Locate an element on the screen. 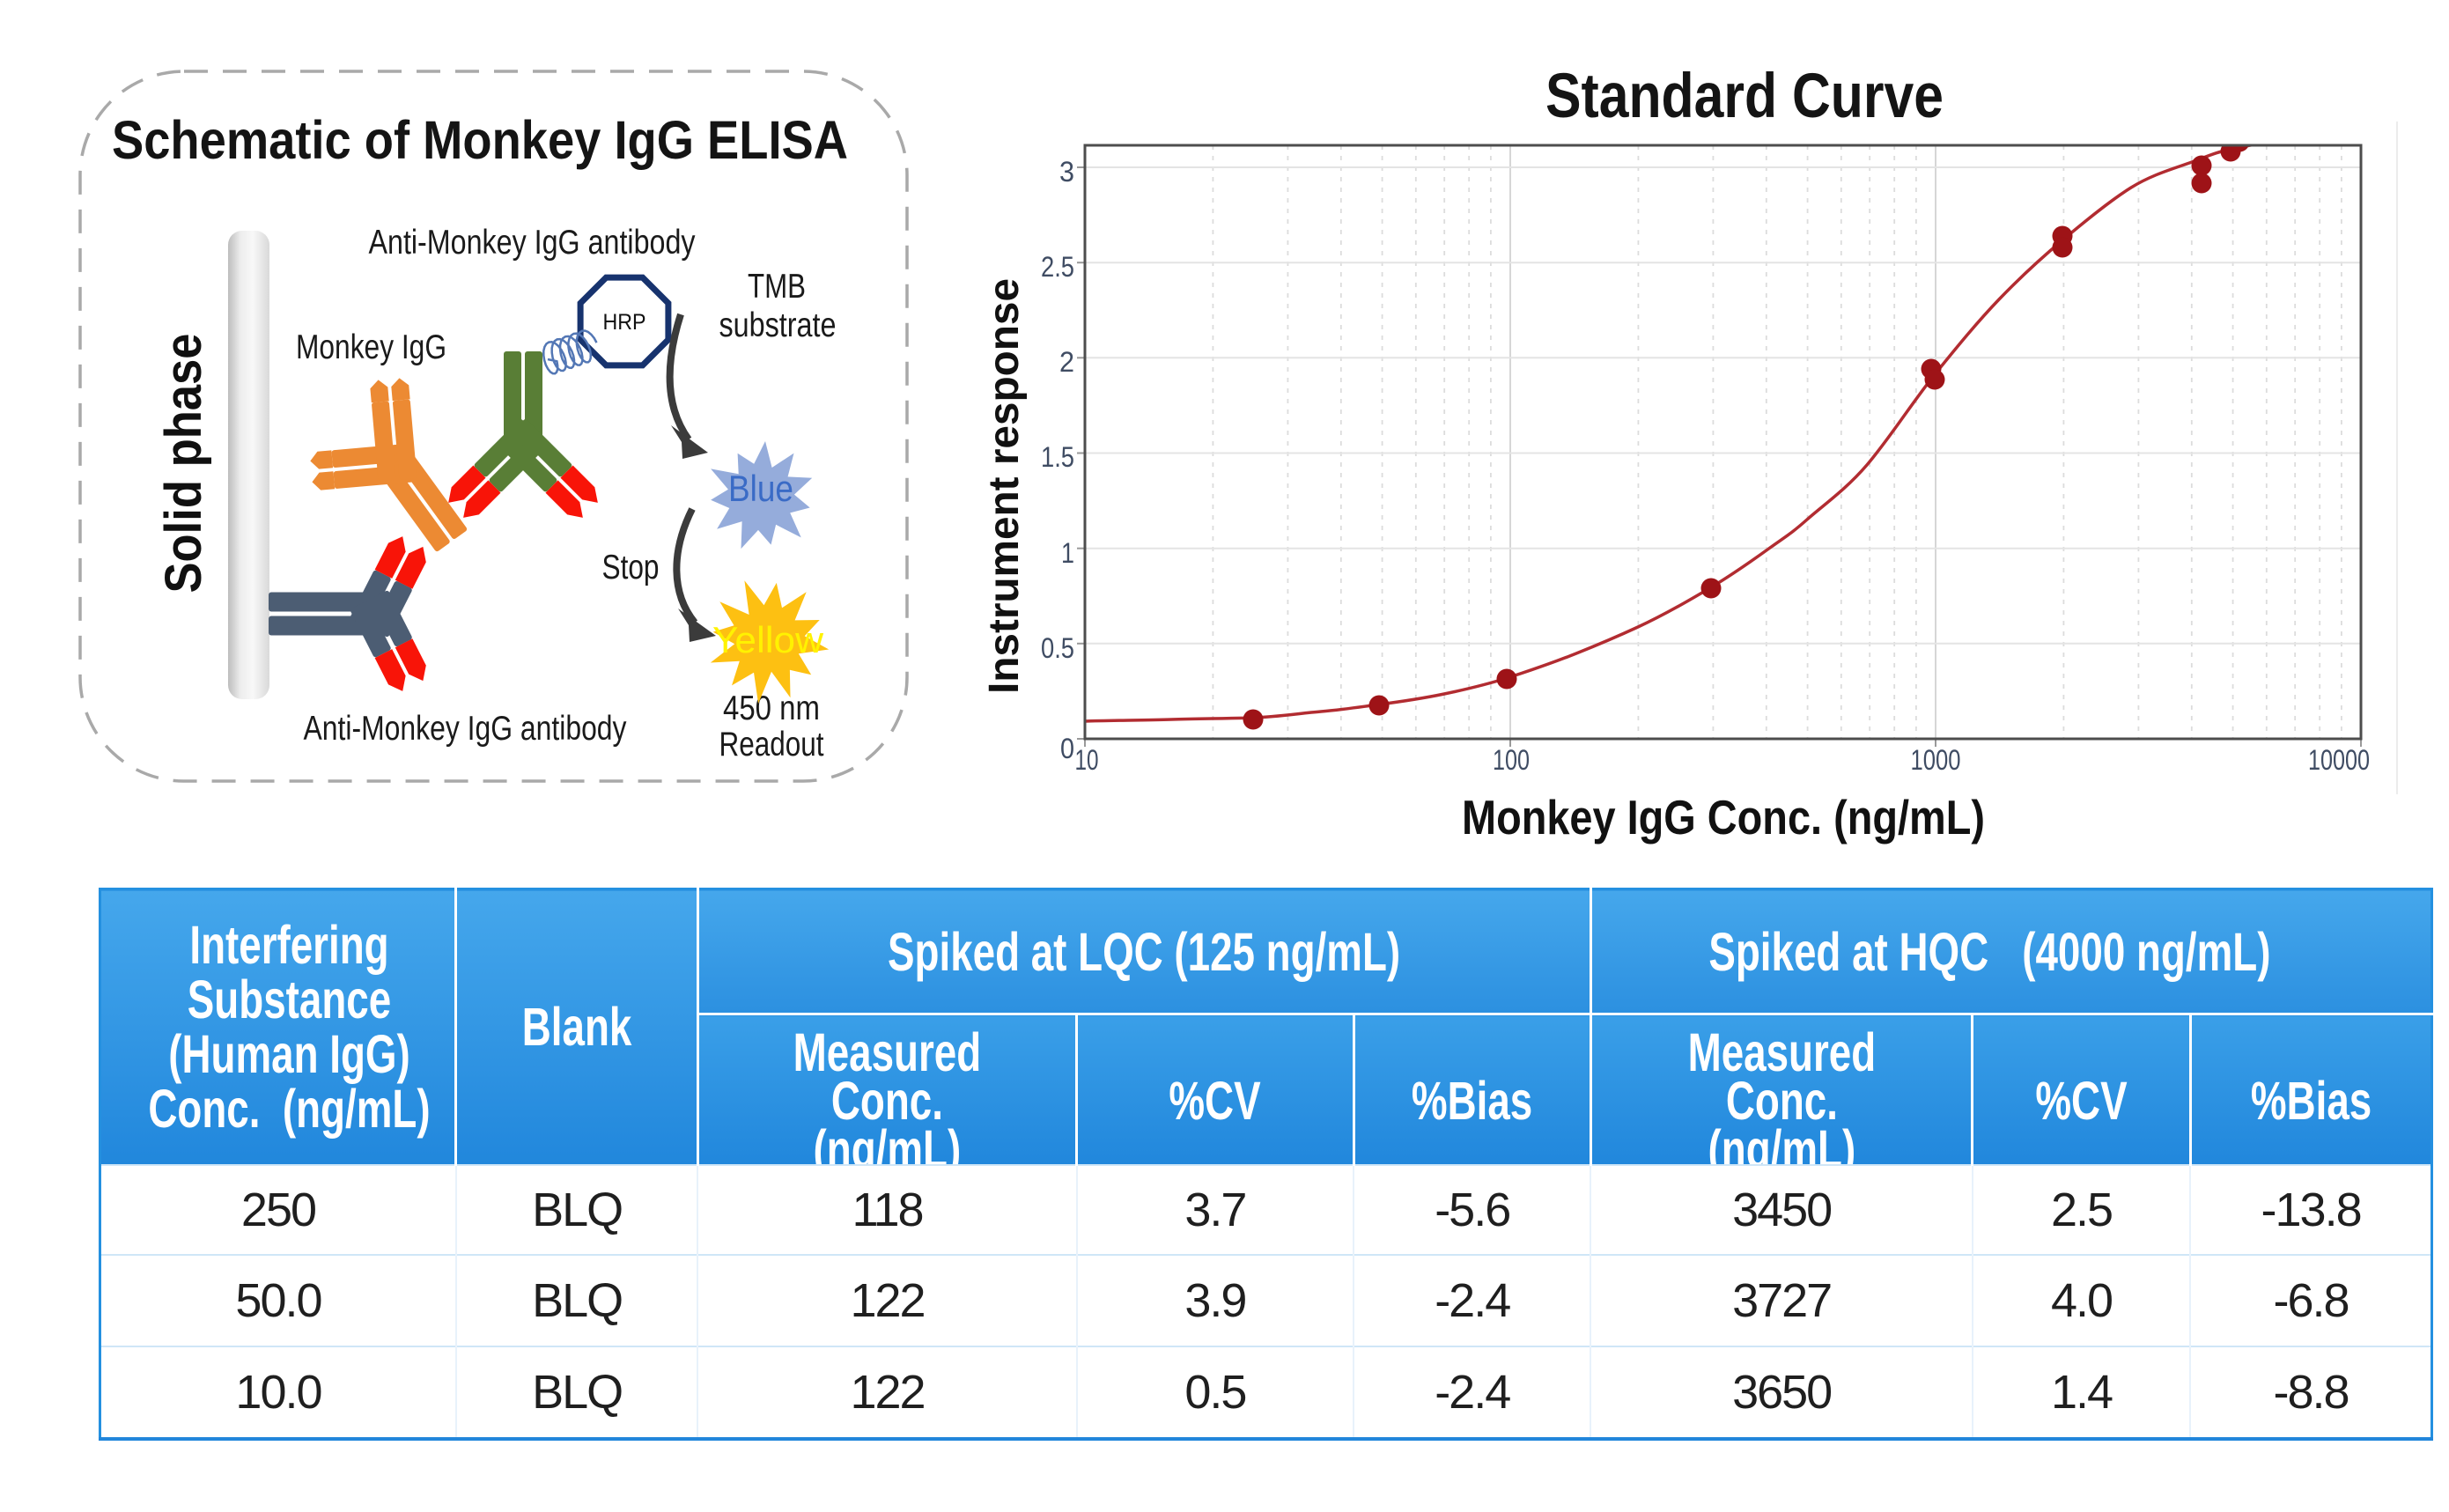  svg-text: Standard Curve is located at coordinates (1744, 96).